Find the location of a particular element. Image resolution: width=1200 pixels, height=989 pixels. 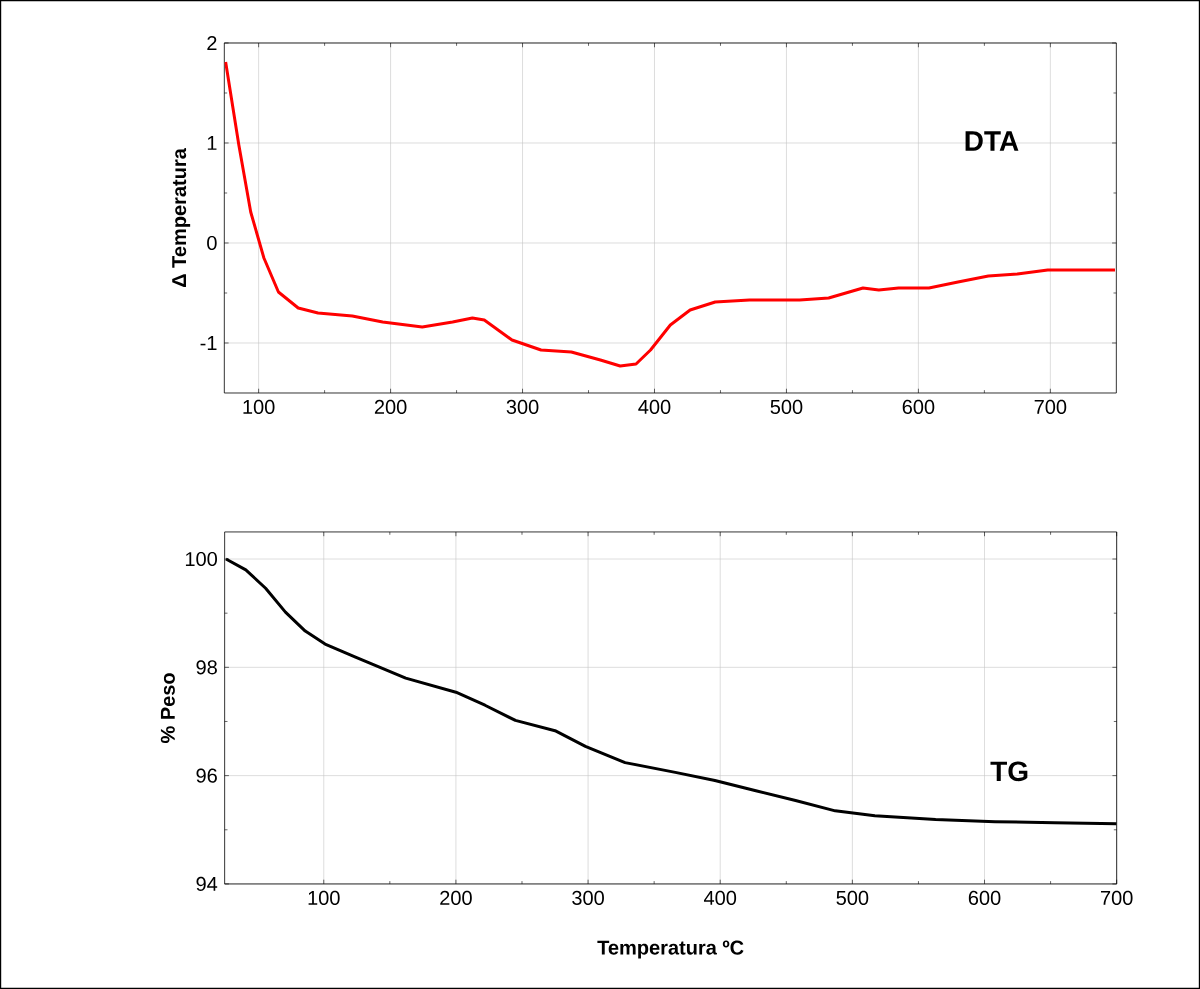

y-tick-label: -1 is located at coordinates (208, 343).